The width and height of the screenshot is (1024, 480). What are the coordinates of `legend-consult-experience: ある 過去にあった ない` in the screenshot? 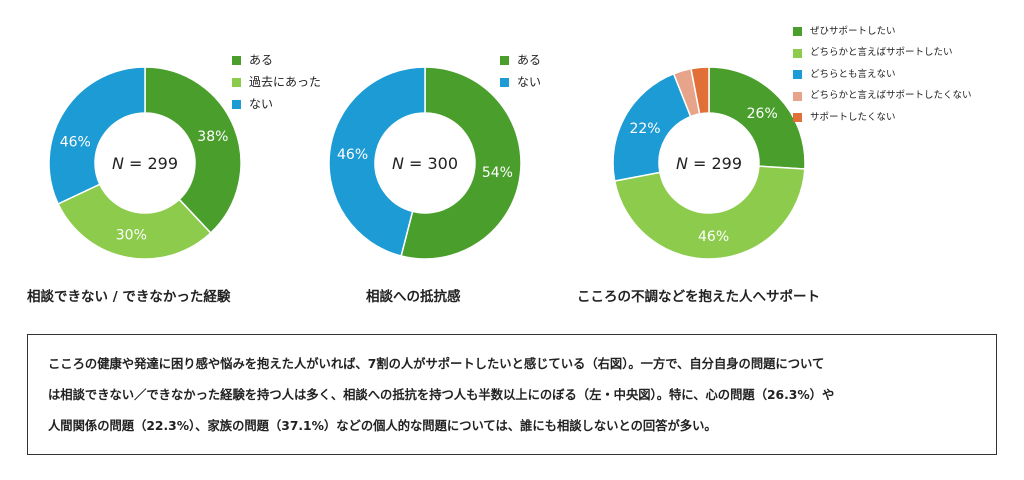 It's located at (276, 82).